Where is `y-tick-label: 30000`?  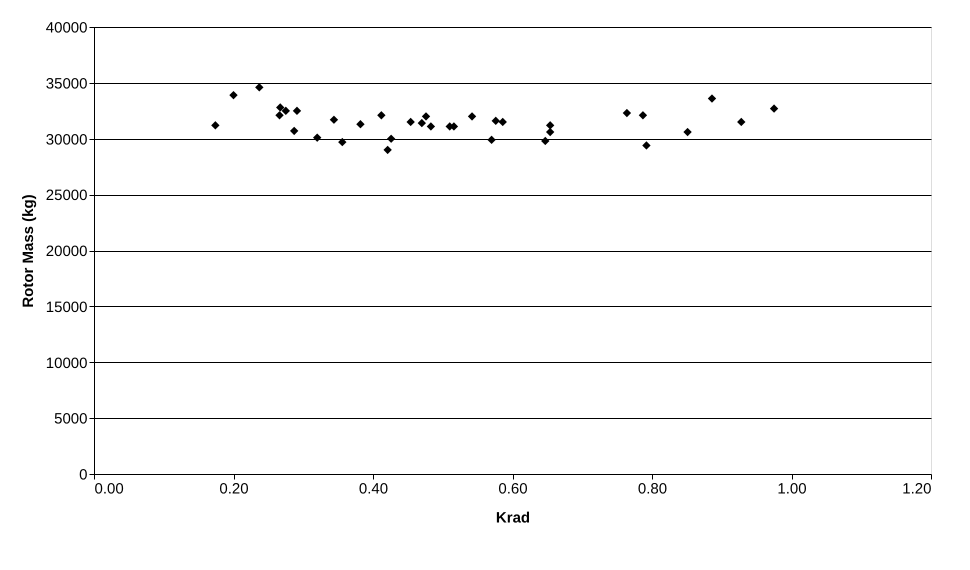
y-tick-label: 30000 is located at coordinates (67, 139).